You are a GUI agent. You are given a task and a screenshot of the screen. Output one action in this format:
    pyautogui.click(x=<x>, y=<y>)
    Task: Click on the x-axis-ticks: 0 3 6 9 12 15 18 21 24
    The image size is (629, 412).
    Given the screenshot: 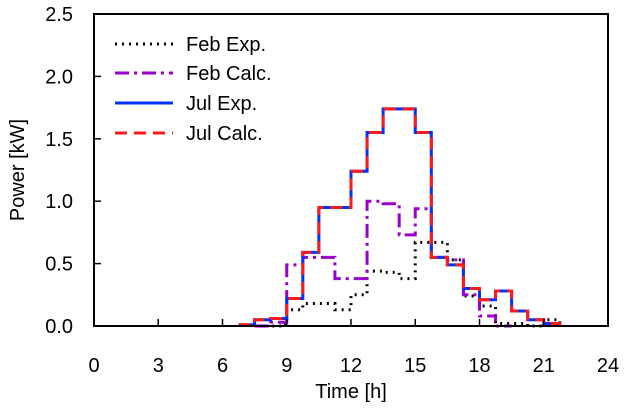 What is the action you would take?
    pyautogui.click(x=353, y=348)
    